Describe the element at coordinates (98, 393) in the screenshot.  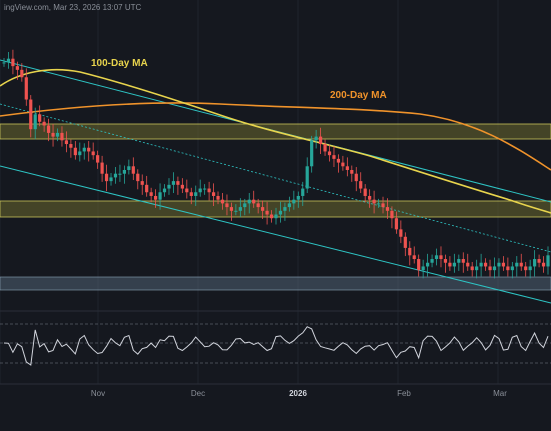
I see `x-tick-label: Nov` at that location.